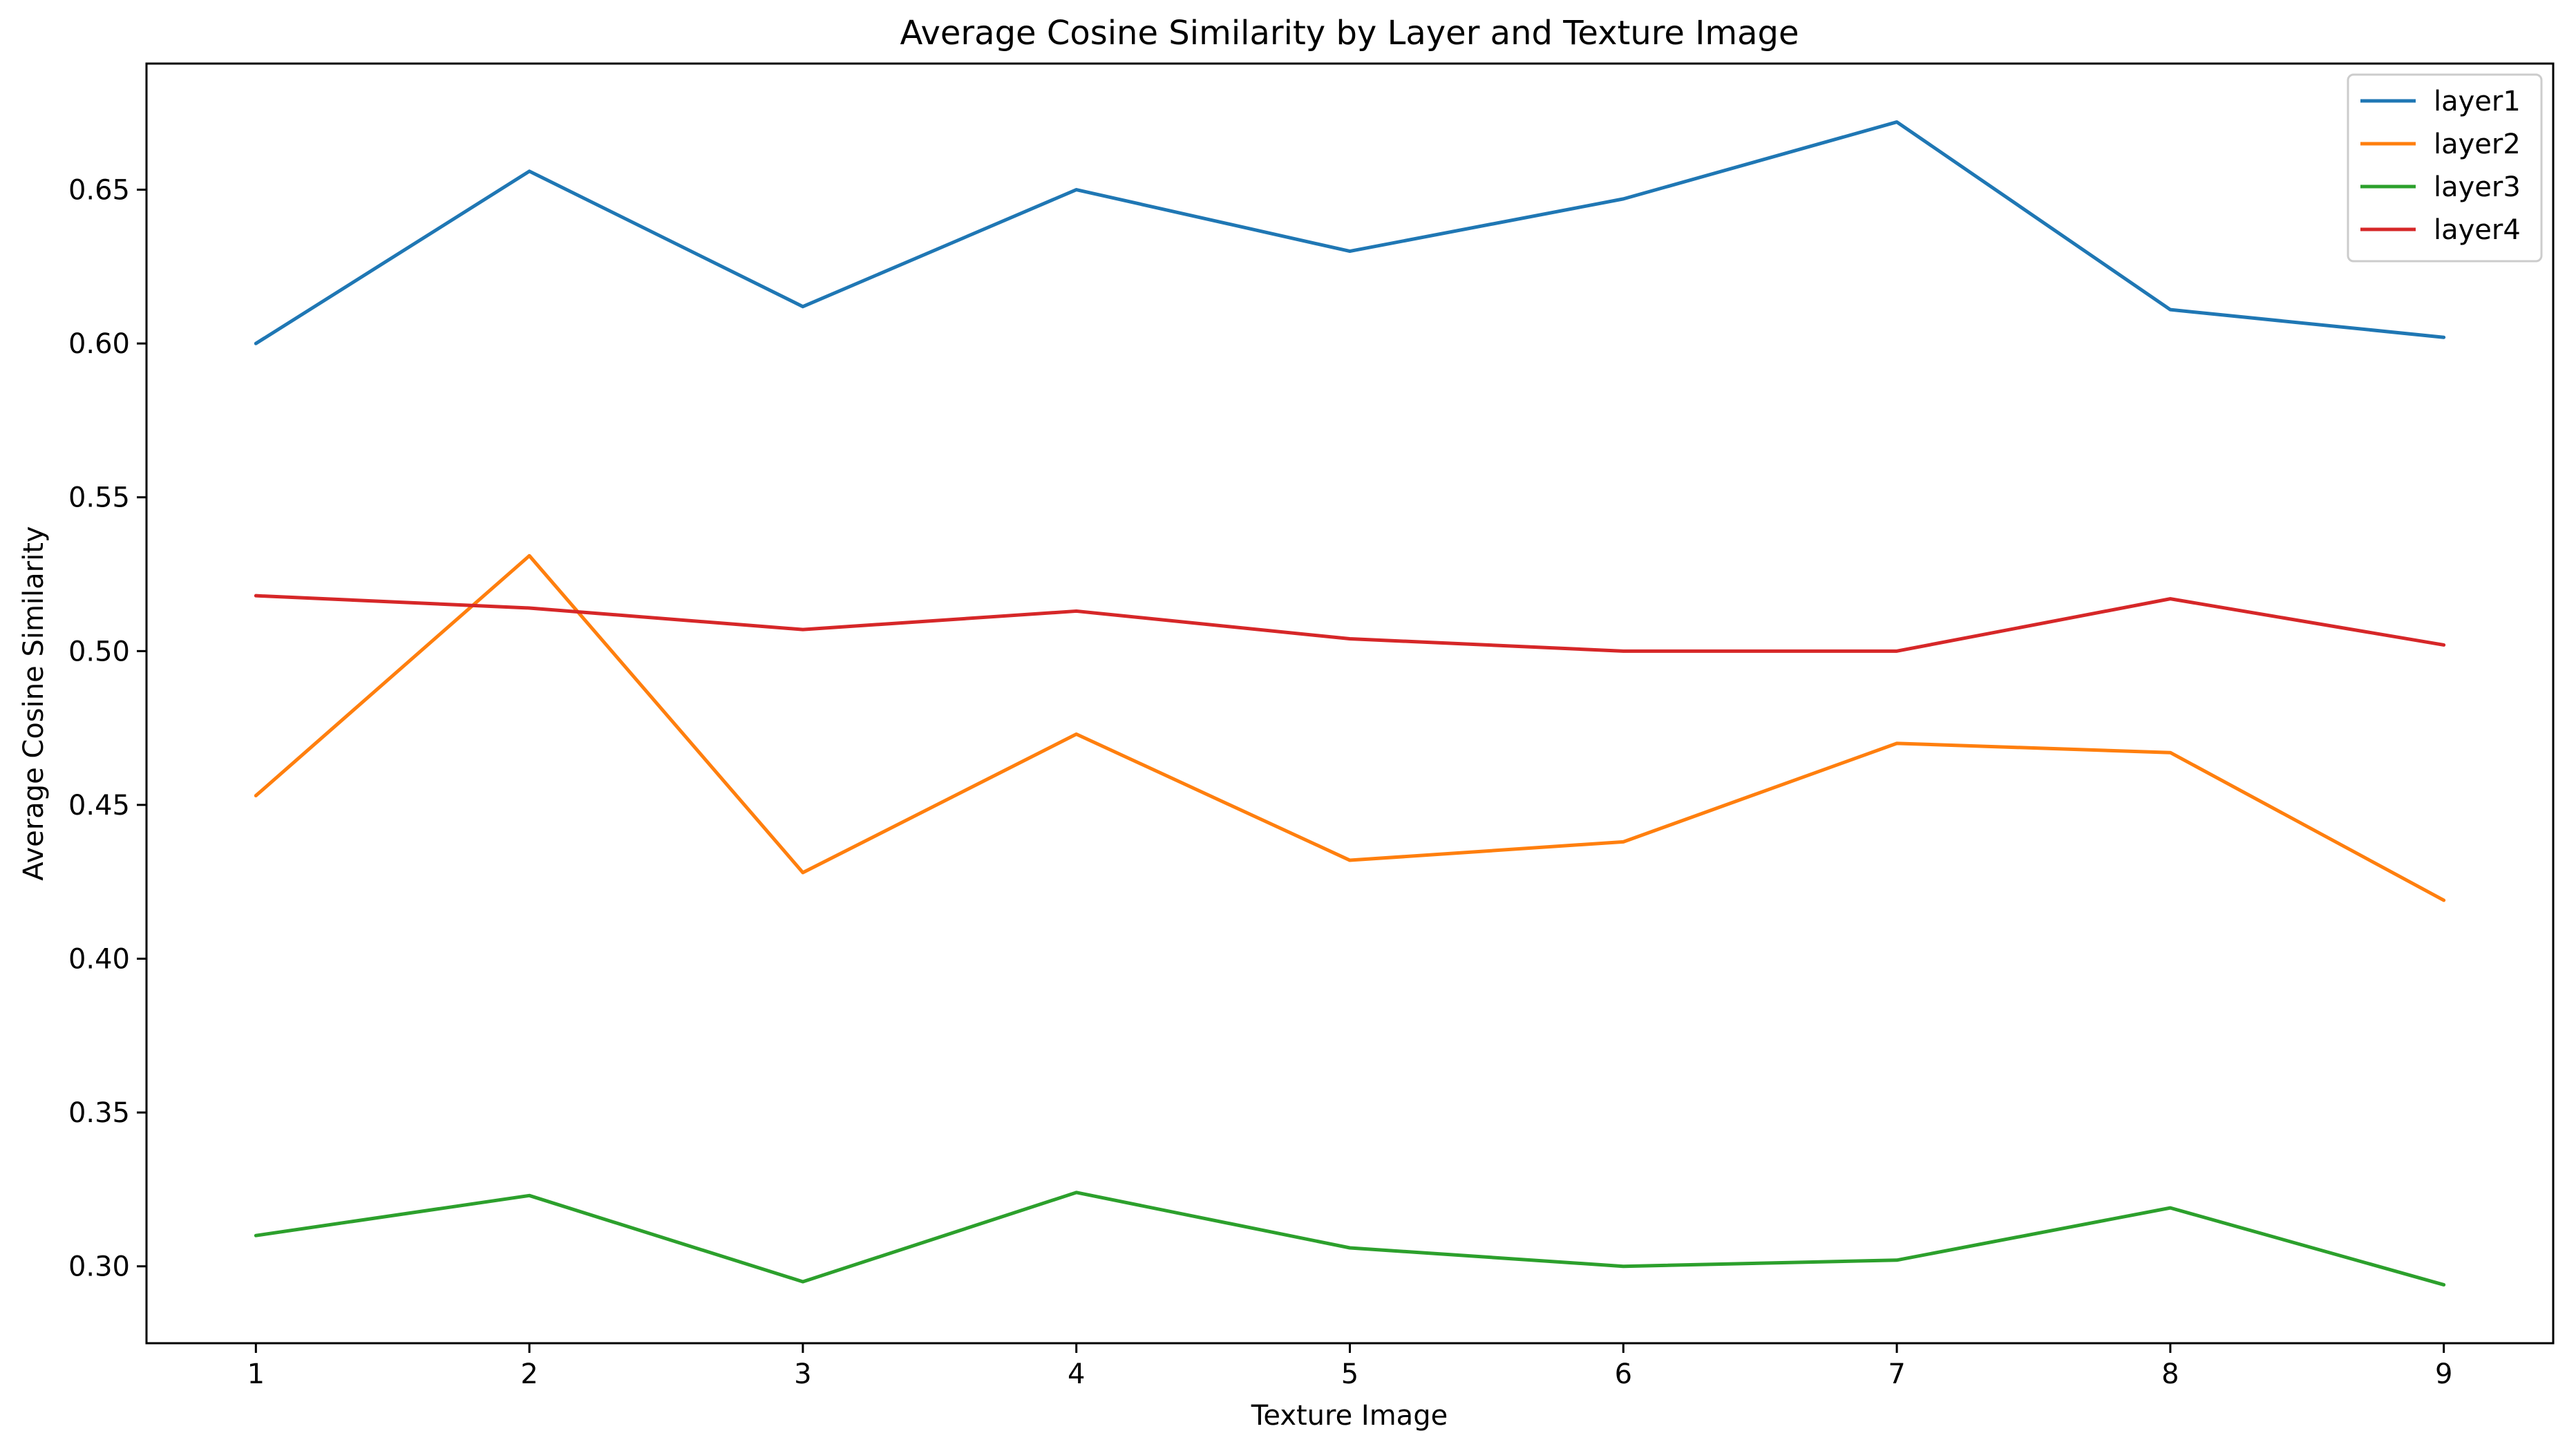 The height and width of the screenshot is (1451, 2576). What do you see at coordinates (2477, 187) in the screenshot?
I see `legend-label-layer3: layer3` at bounding box center [2477, 187].